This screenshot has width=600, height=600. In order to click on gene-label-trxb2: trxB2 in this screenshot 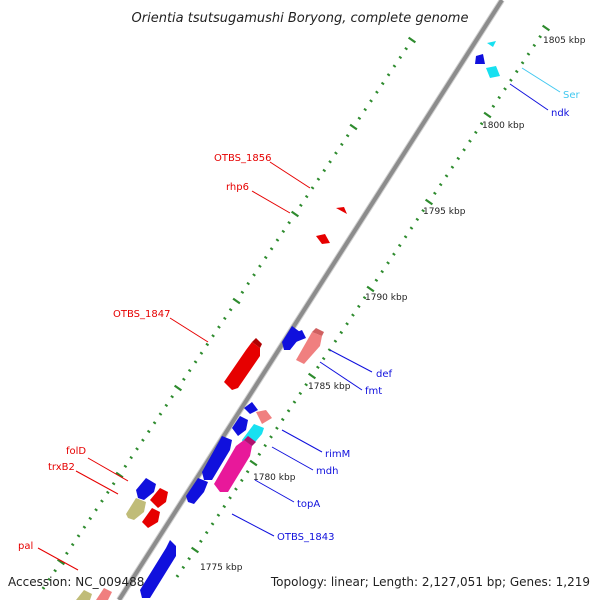, I will do `click(61, 467)`.